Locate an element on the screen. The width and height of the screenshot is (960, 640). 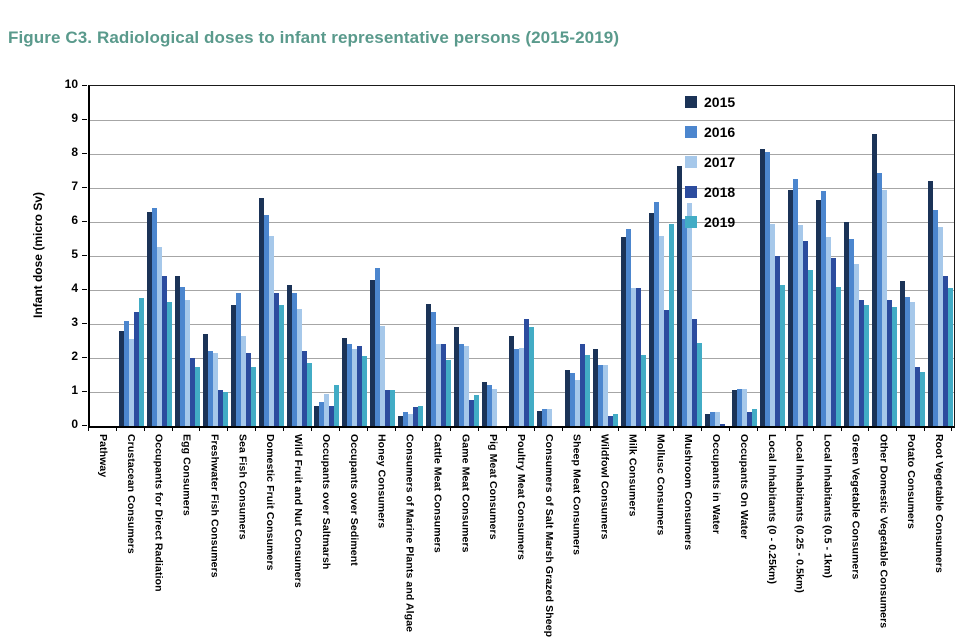
x-axis-label: Local Inhabitants (0.5 - 1km) is located at coordinates (827, 506).